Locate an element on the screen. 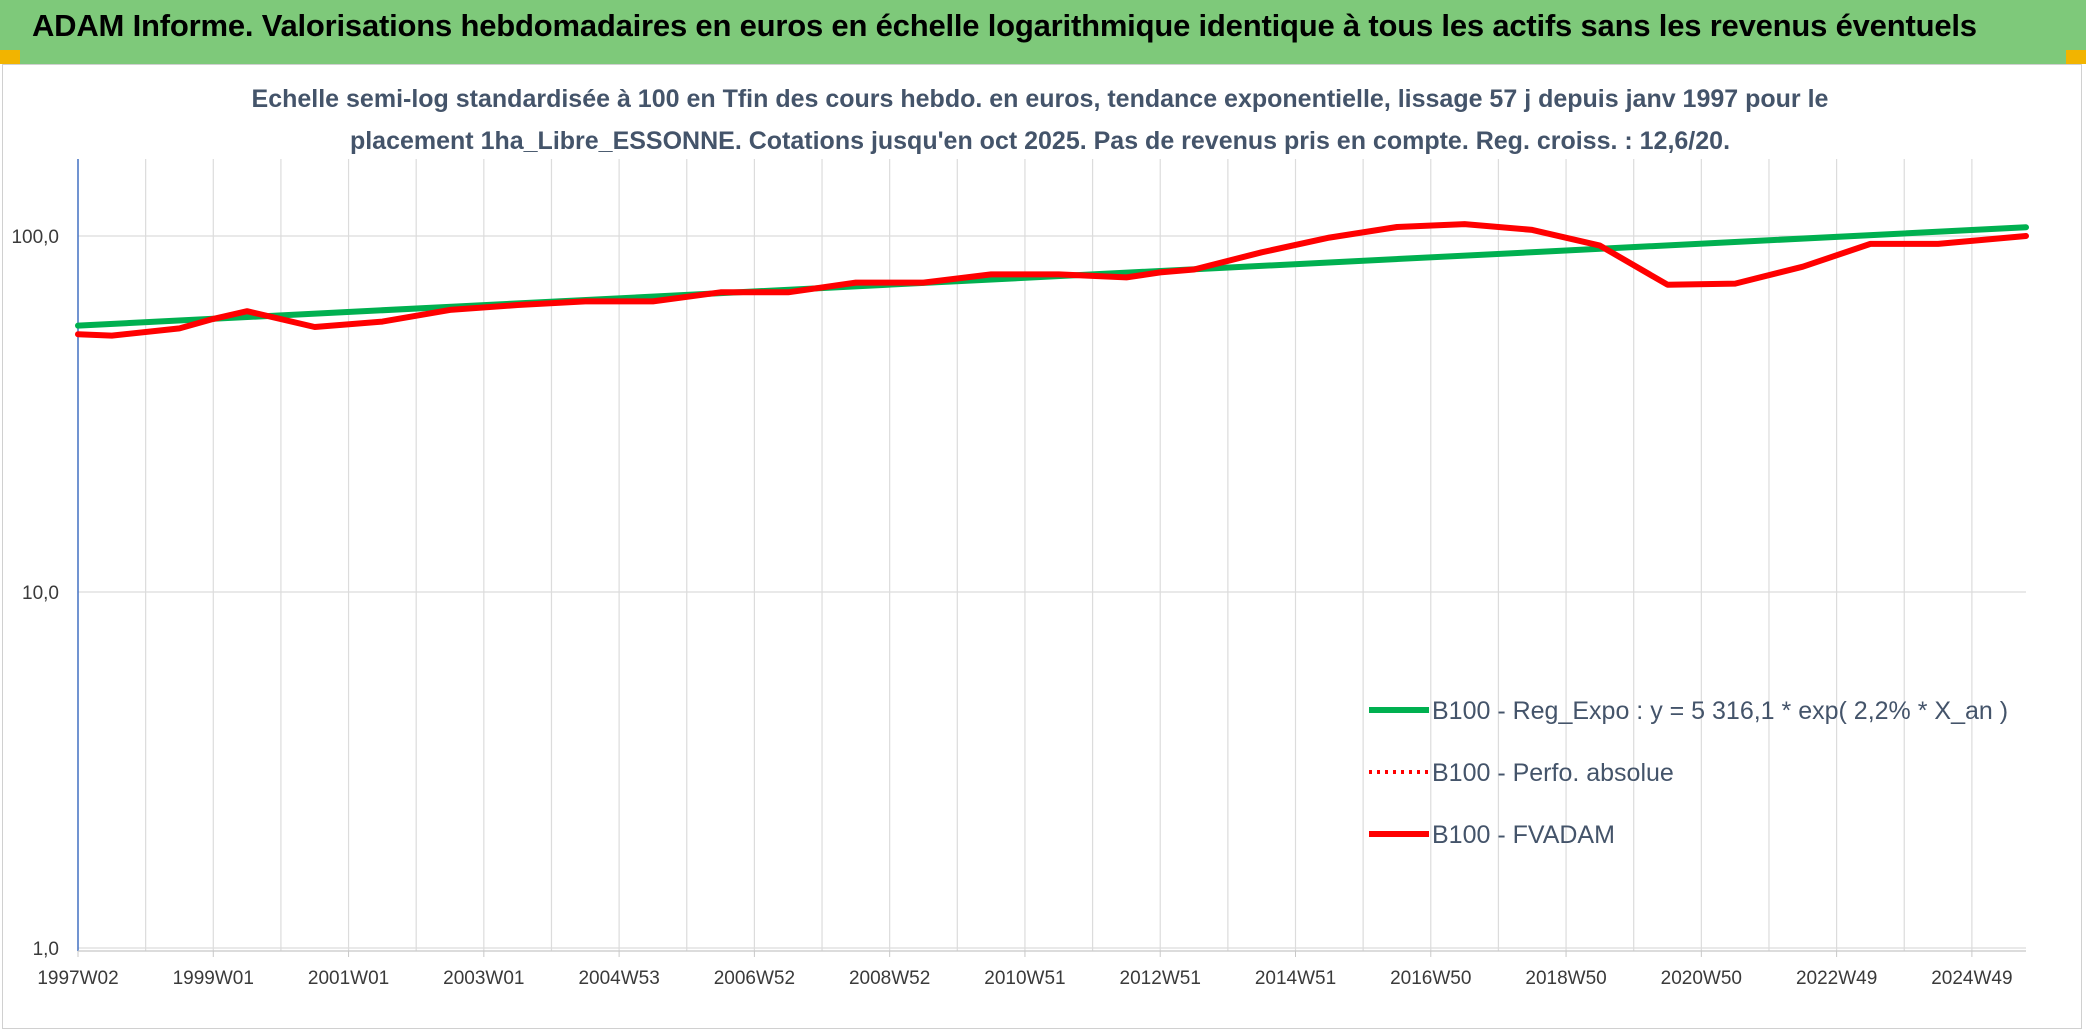 The image size is (2086, 1033). x-tick-label: 2008W52 is located at coordinates (889, 978).